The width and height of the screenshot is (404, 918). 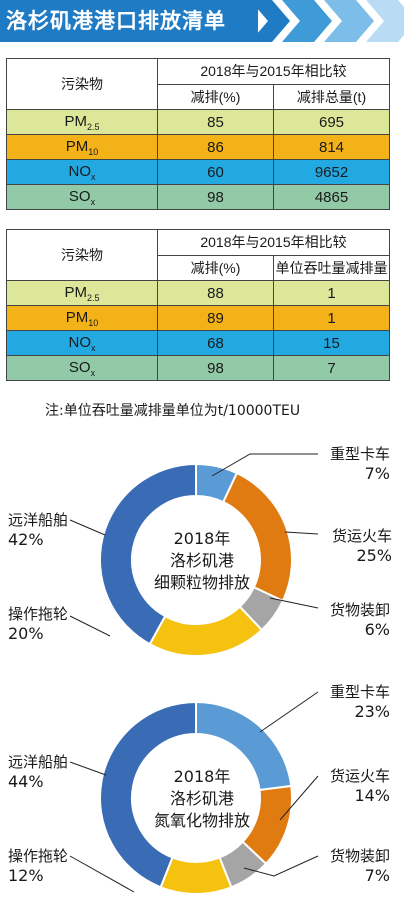 I want to click on percent-label: 42%, so click(x=26, y=539).